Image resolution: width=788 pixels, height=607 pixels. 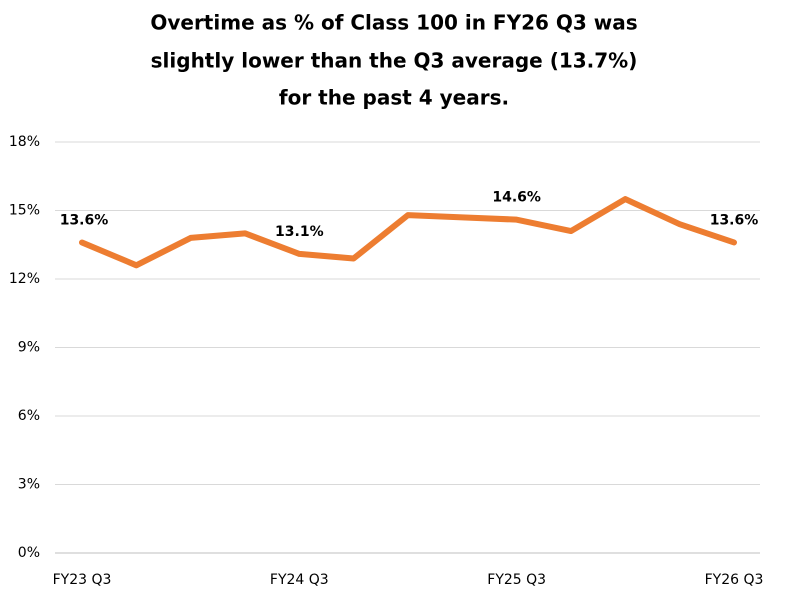 I want to click on y-tick-label: 3%, so click(x=29, y=485).